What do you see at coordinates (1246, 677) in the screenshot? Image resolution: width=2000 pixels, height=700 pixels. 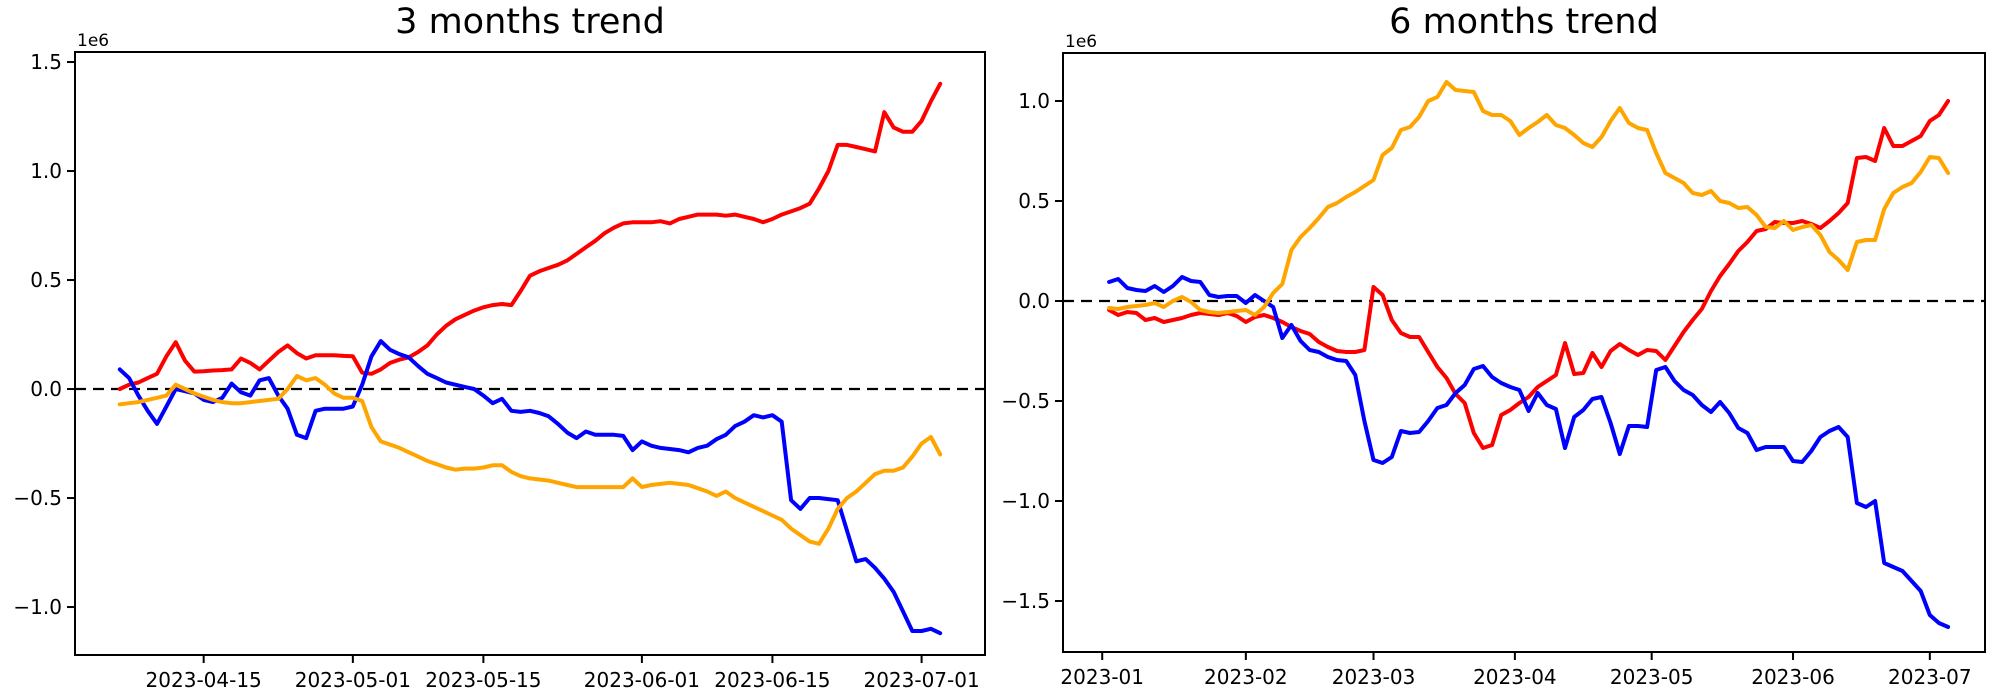 I see `x-tick-label: 2023-02` at bounding box center [1246, 677].